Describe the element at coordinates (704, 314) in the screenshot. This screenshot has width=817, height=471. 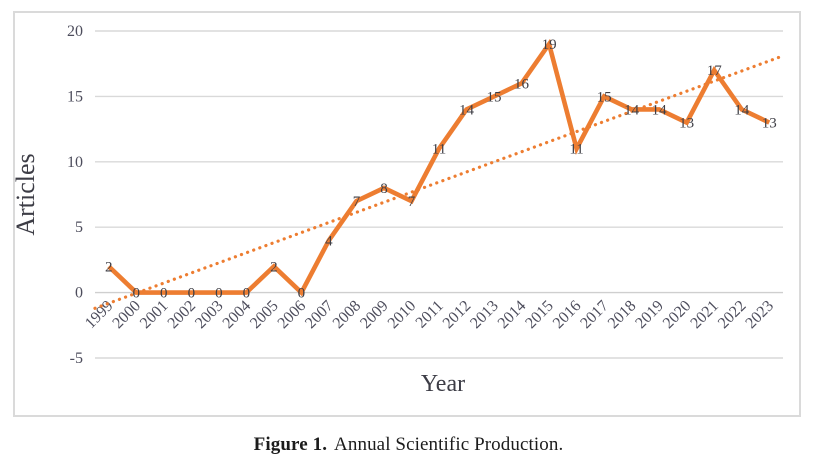
I see `x-tick-label: 2021` at that location.